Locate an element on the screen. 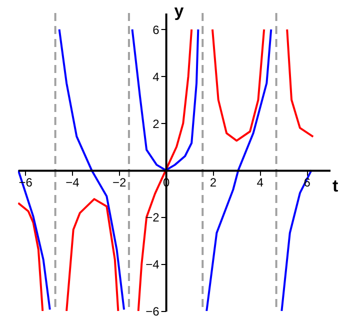 The height and width of the screenshot is (320, 341). y-tick-label: 2 is located at coordinates (156, 123).